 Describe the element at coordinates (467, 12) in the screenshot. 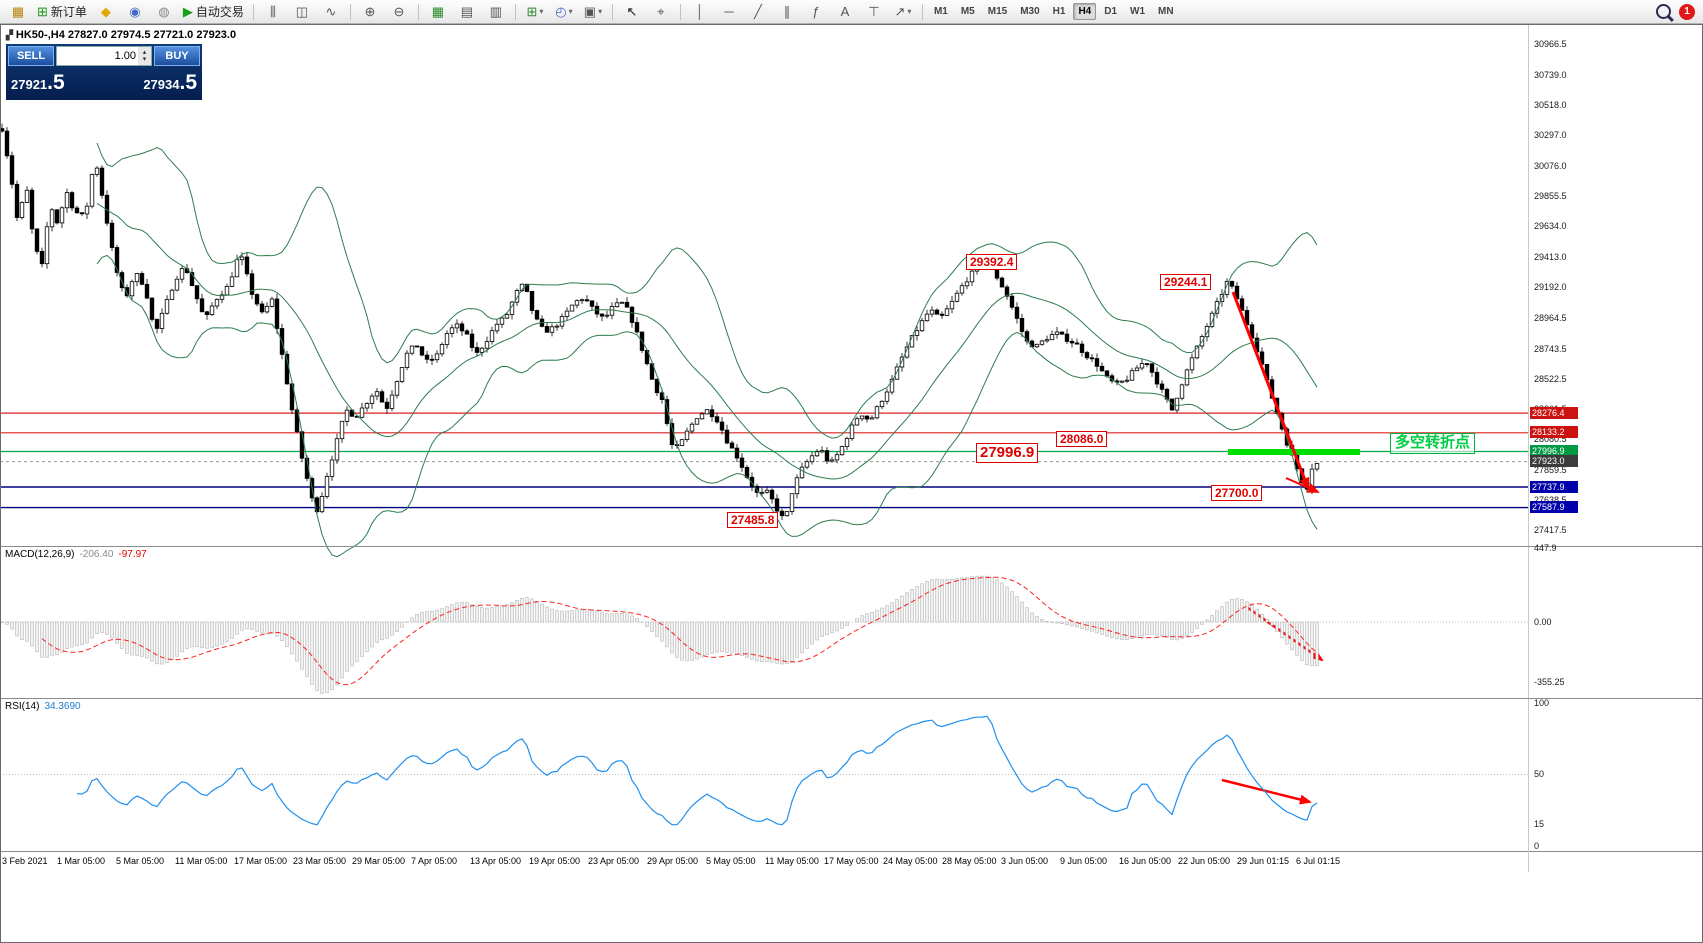

I see `indicator-list-icon: ▤` at that location.